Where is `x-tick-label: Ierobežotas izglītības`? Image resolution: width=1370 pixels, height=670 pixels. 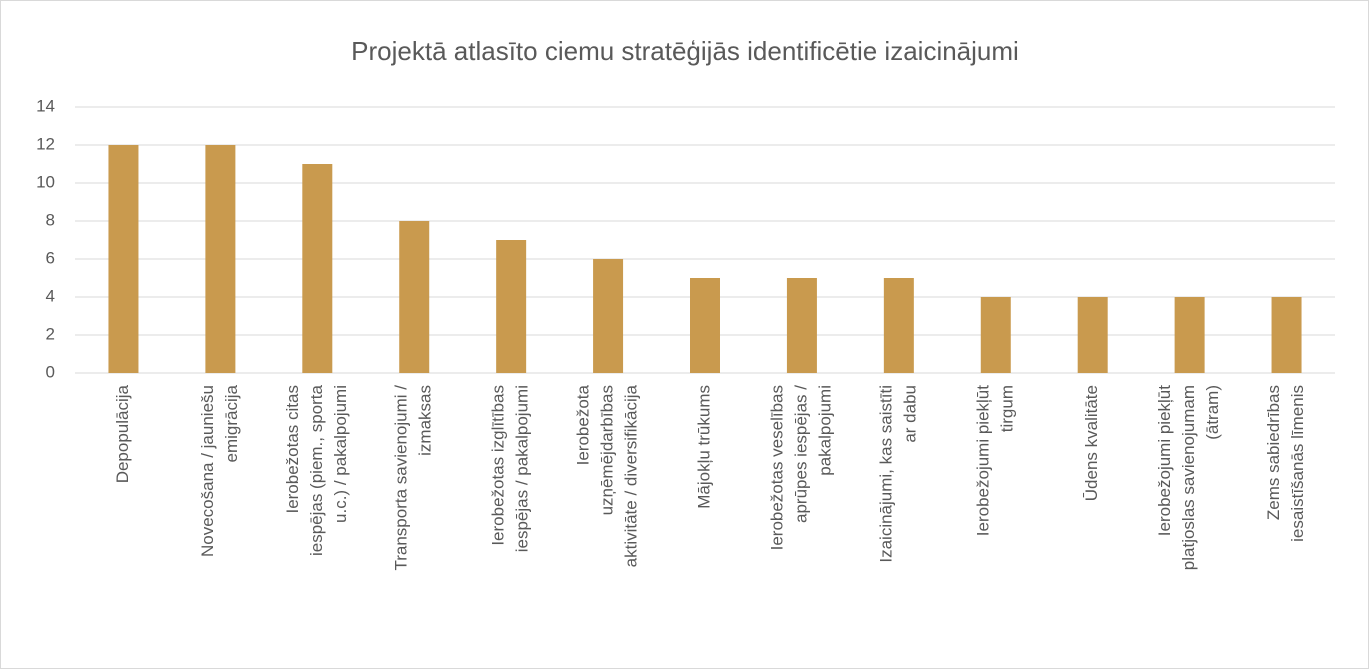 x-tick-label: Ierobežotas izglītības is located at coordinates (498, 465).